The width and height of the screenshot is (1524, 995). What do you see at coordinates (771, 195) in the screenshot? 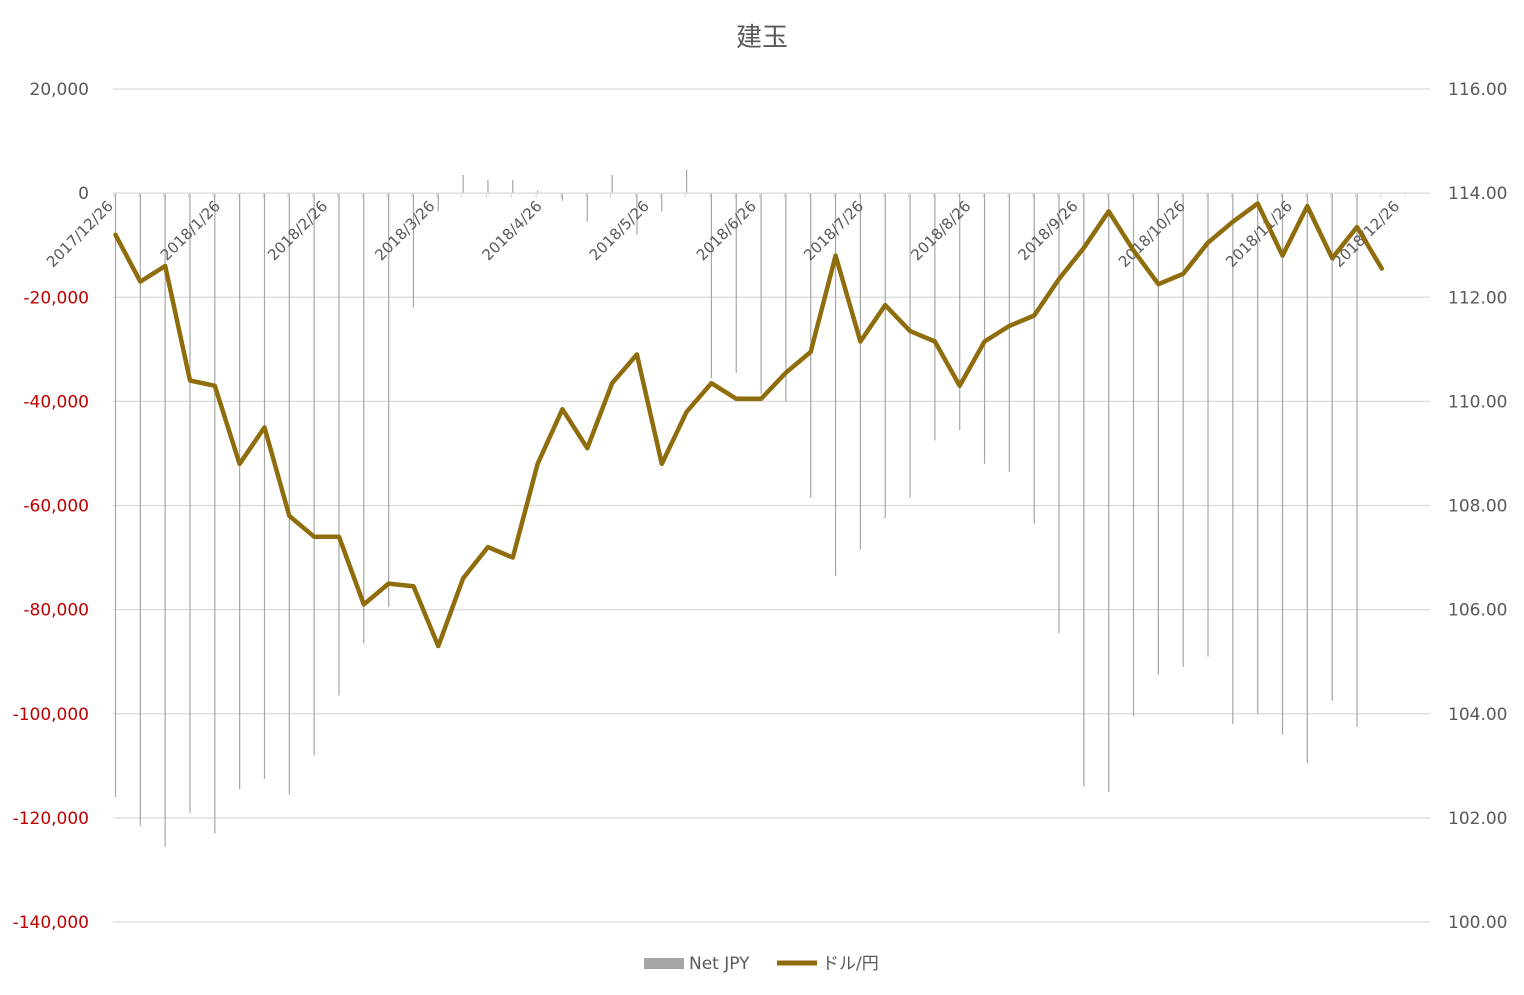
I see `zero-axis` at bounding box center [771, 195].